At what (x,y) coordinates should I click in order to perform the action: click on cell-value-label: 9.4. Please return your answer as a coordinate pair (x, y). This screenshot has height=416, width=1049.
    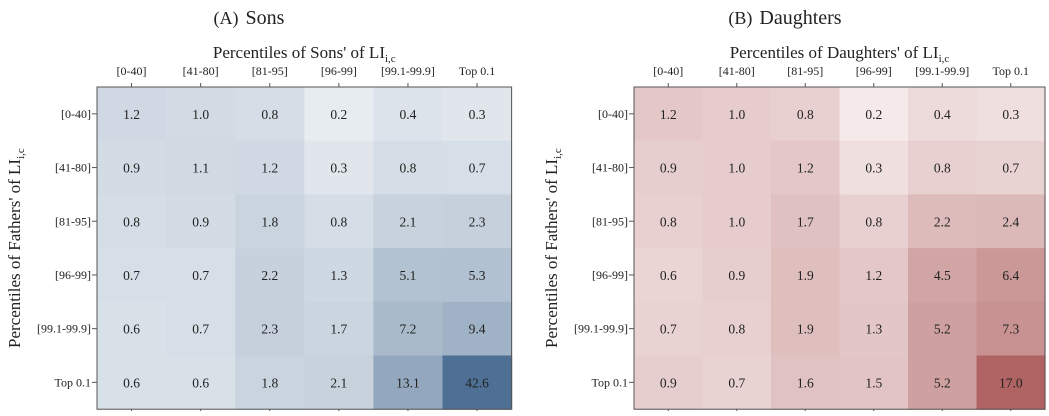
    Looking at the image, I should click on (477, 329).